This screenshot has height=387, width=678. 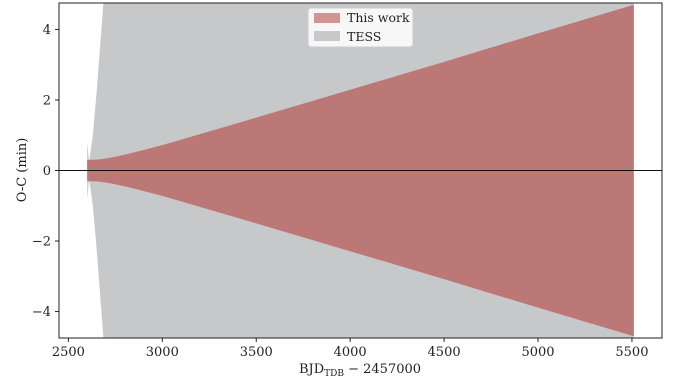 What do you see at coordinates (41, 242) in the screenshot?
I see `y-tick-label: −2` at bounding box center [41, 242].